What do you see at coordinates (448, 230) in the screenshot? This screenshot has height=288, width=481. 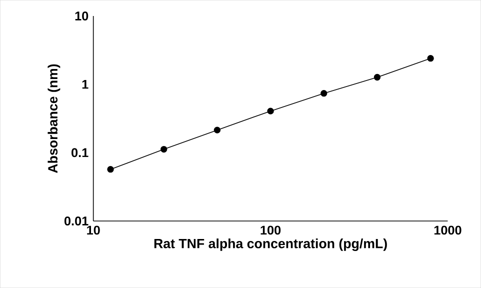 I see `x-tick-label: 1000` at bounding box center [448, 230].